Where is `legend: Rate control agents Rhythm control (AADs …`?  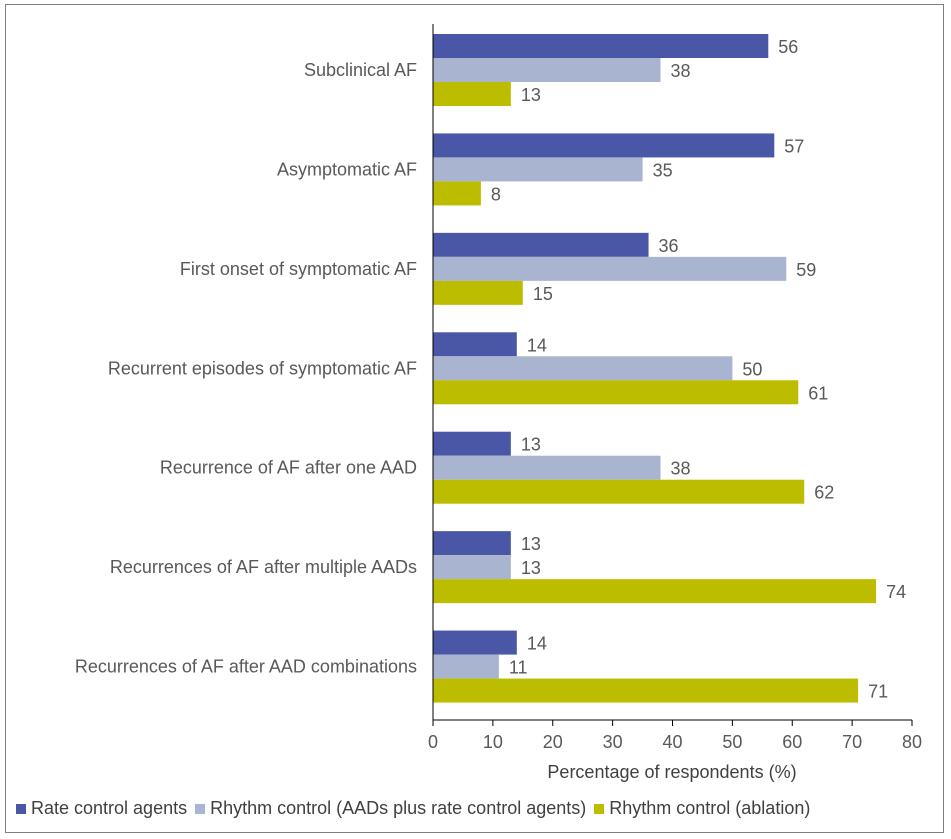
legend: Rate control agents Rhythm control (AADs … is located at coordinates (417, 808).